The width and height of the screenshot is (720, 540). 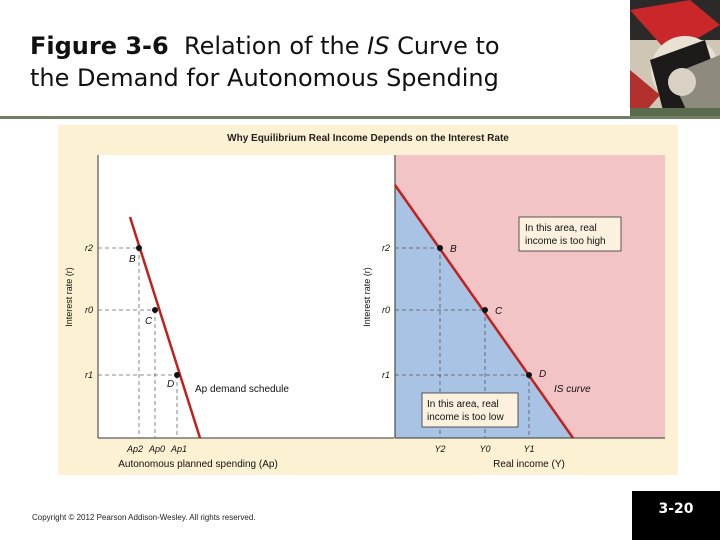 I want to click on note-too-high: In this area, real income is too high, so click(x=570, y=234).